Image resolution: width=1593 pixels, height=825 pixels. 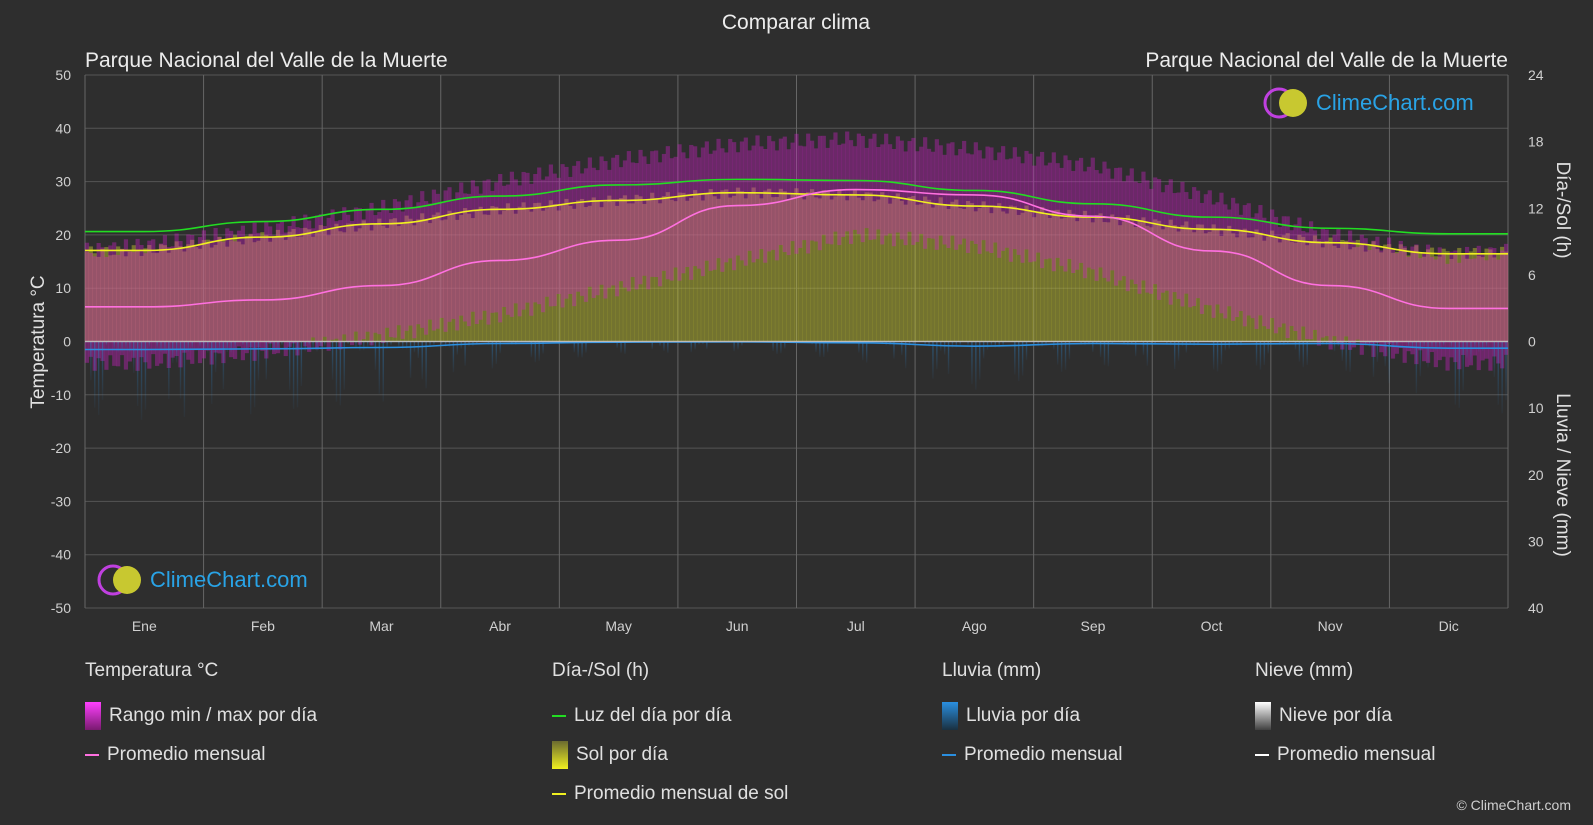 What do you see at coordinates (266, 60) in the screenshot?
I see `location-left: Parque Nacional del Valle de la Muerte` at bounding box center [266, 60].